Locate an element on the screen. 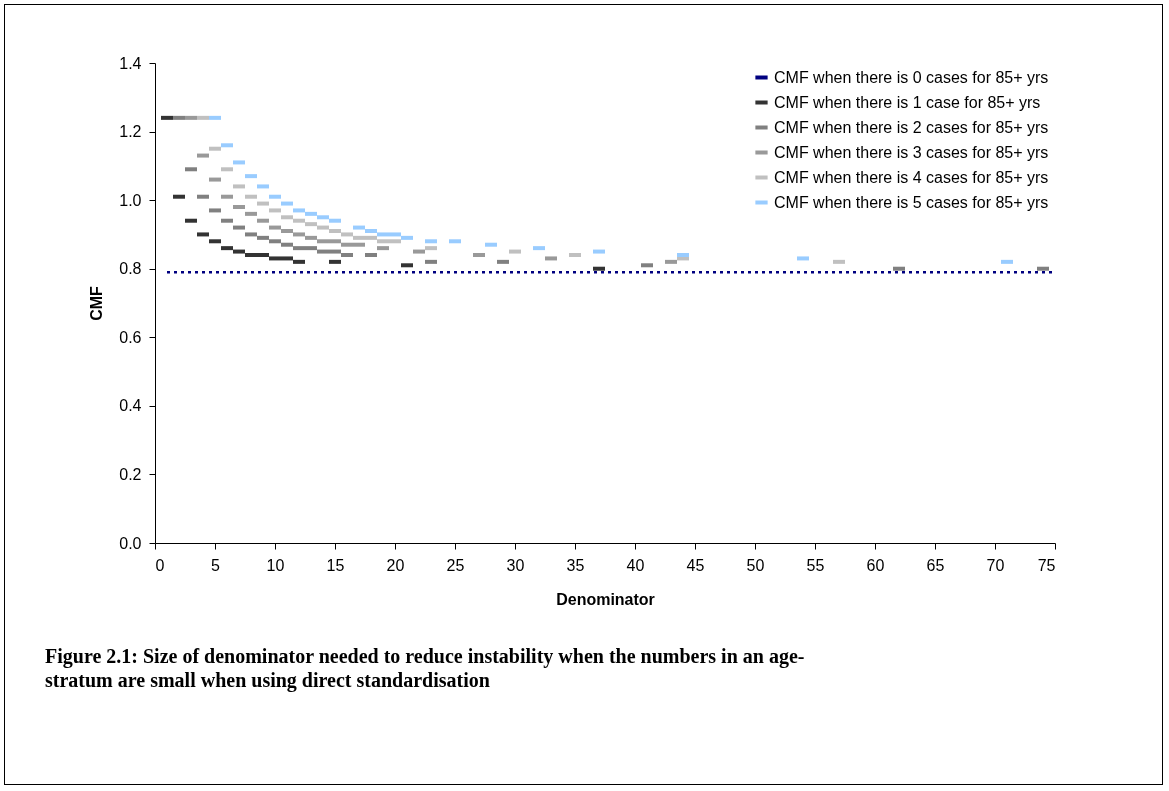  x-tick-label: 65 is located at coordinates (935, 565).